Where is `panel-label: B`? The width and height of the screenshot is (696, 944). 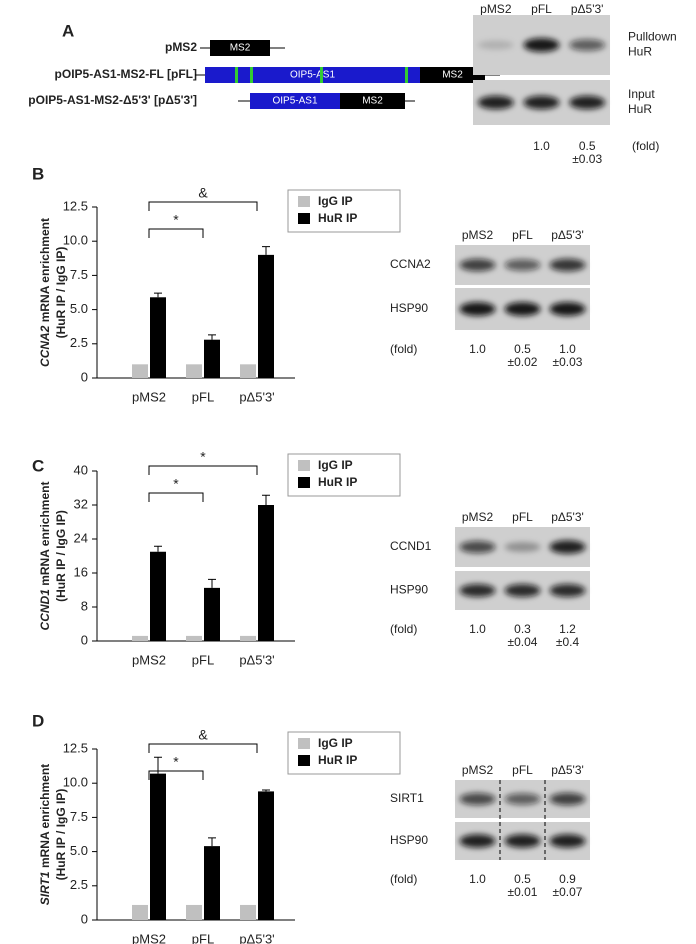
panel-label: B is located at coordinates (38, 173).